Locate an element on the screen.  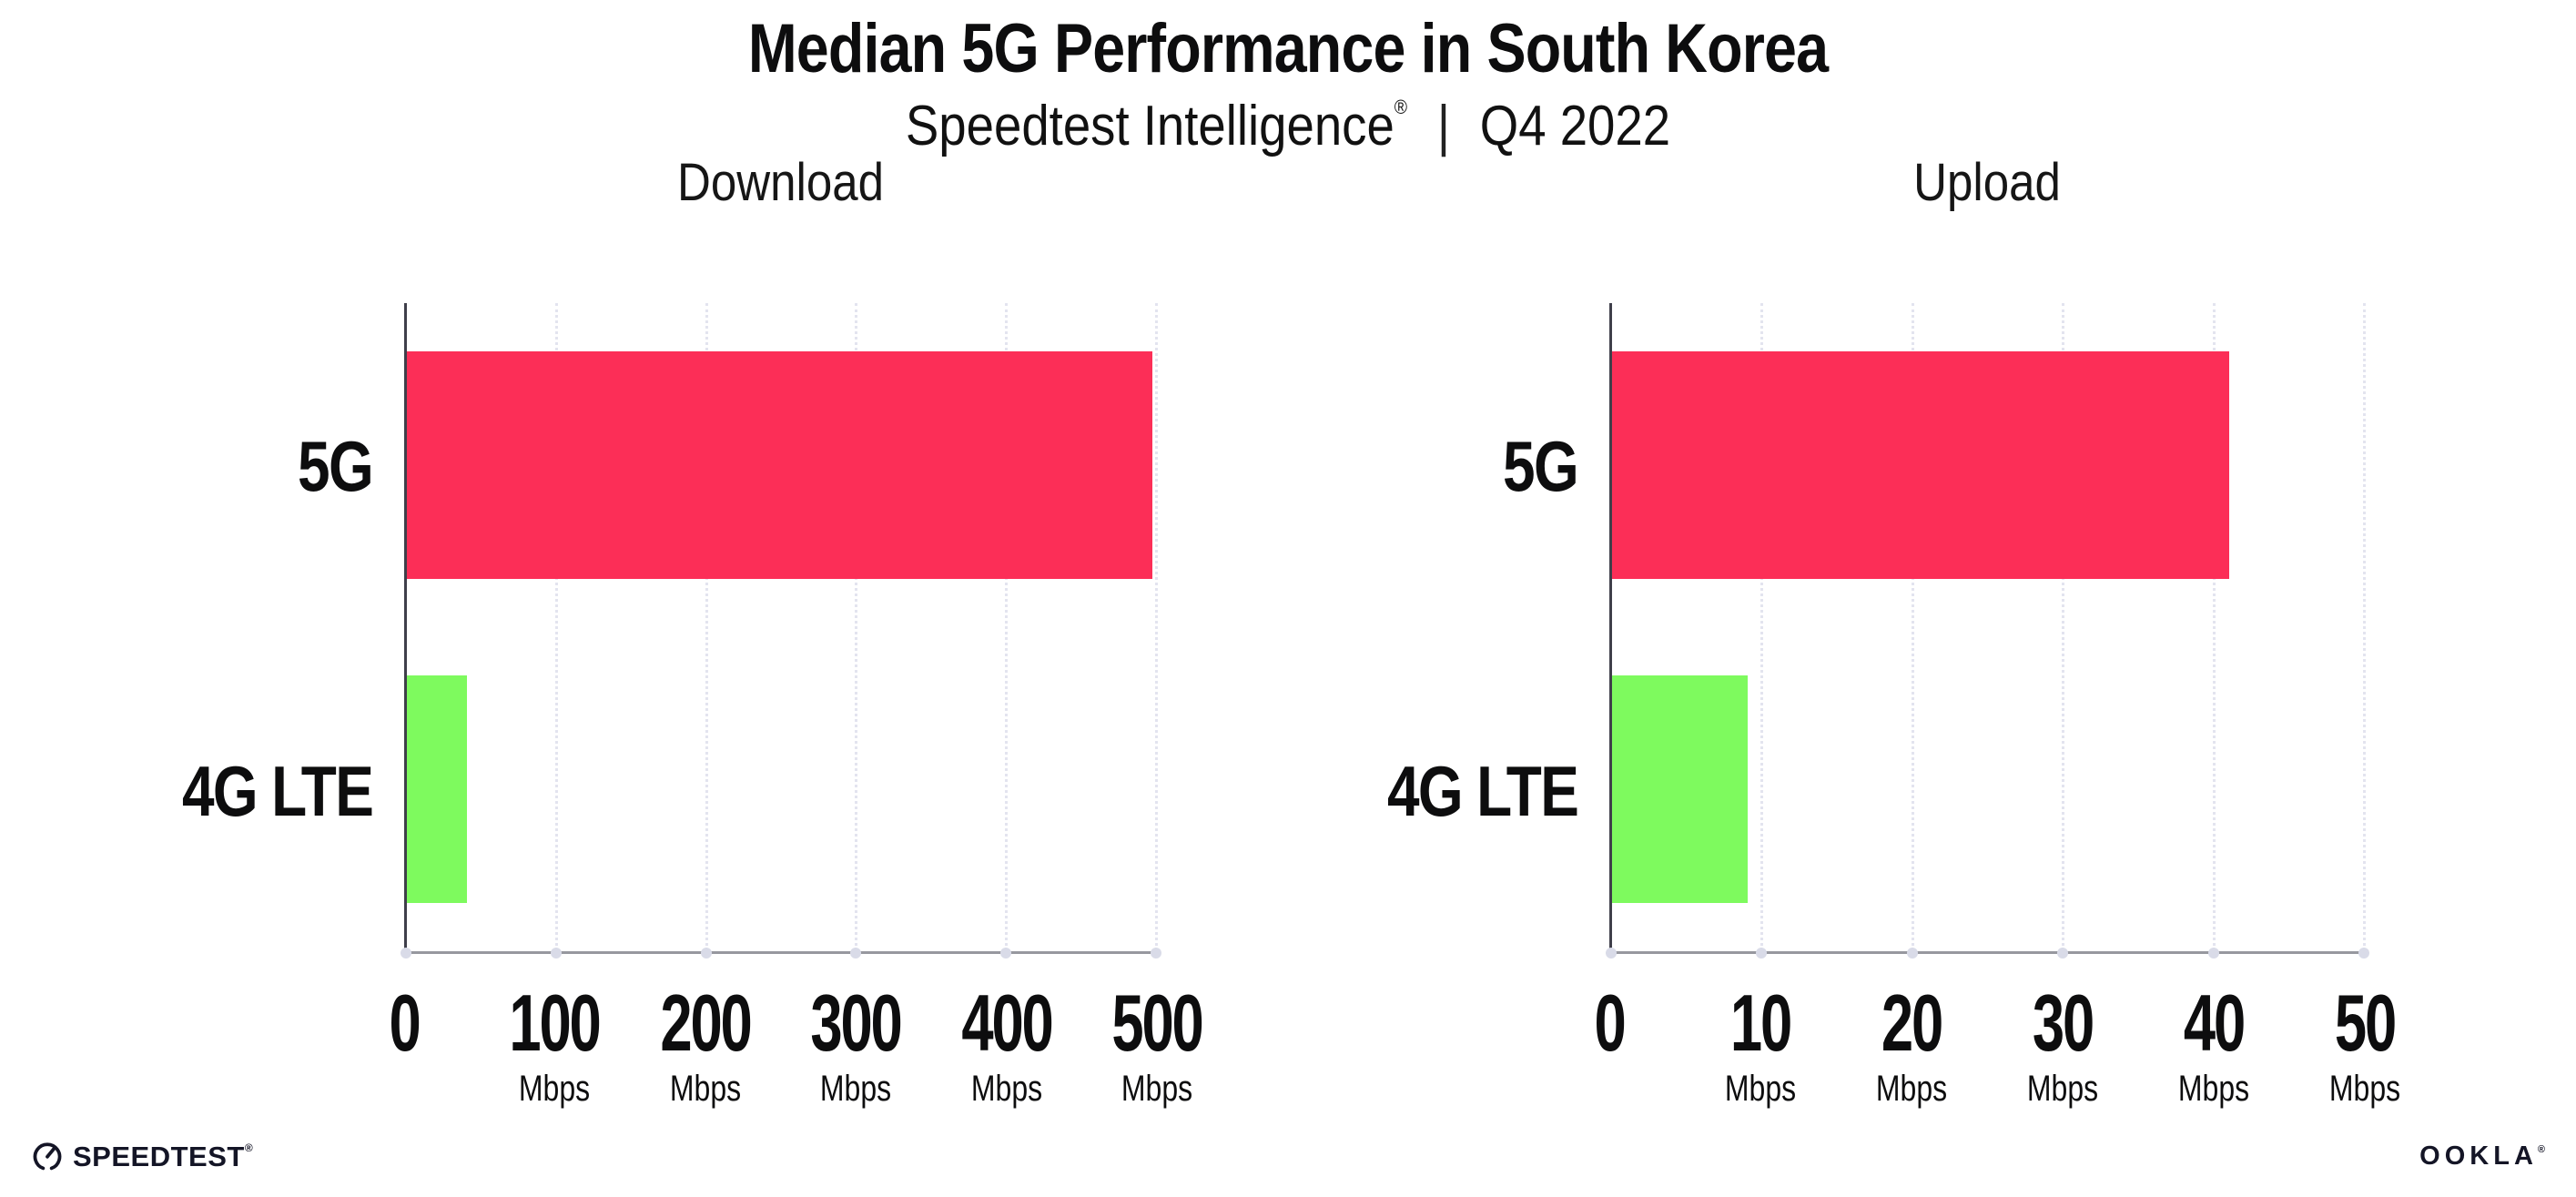
x-tick-value: 100 is located at coordinates (555, 1023).